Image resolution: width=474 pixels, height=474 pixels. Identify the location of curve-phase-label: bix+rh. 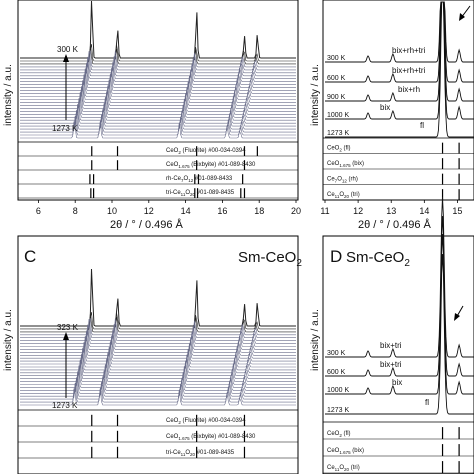
(409, 89).